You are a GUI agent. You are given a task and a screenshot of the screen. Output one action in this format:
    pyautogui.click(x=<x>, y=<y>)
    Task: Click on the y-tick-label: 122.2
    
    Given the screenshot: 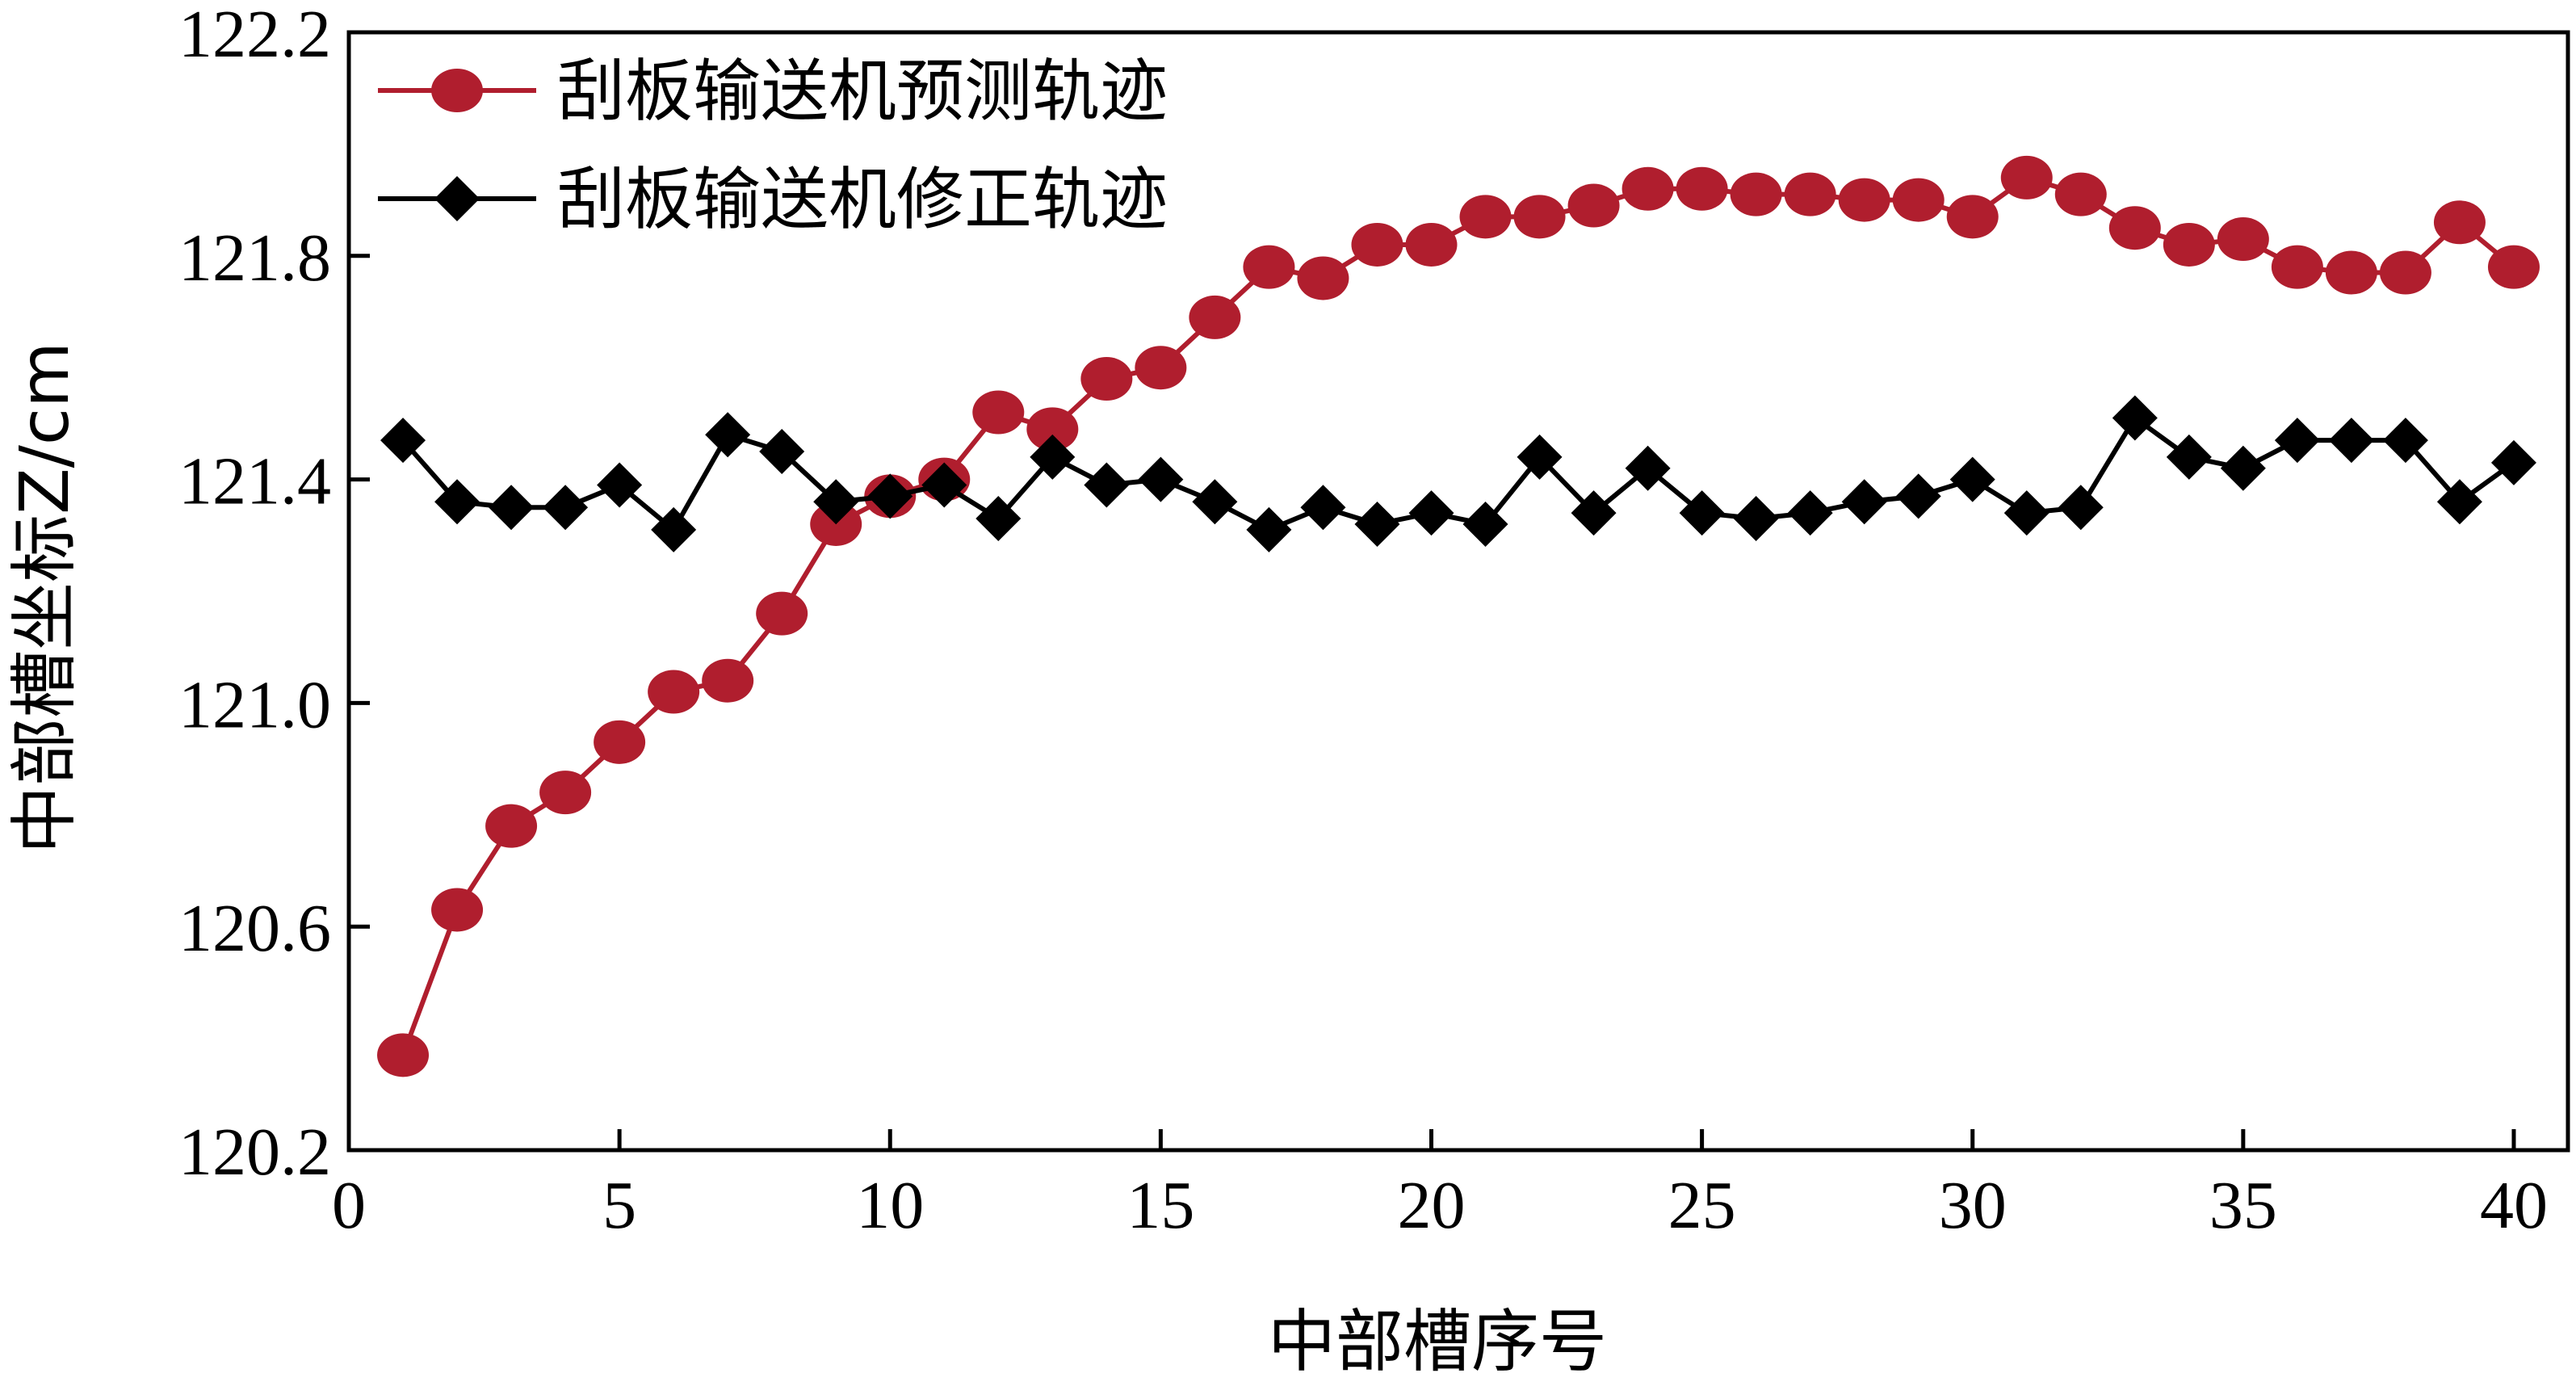 What is the action you would take?
    pyautogui.click(x=255, y=36)
    